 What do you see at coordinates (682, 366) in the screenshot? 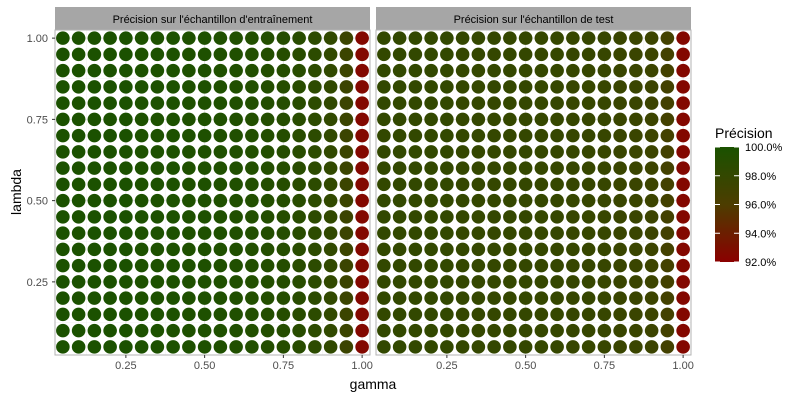
I see `x-tick-label: 1.00` at bounding box center [682, 366].